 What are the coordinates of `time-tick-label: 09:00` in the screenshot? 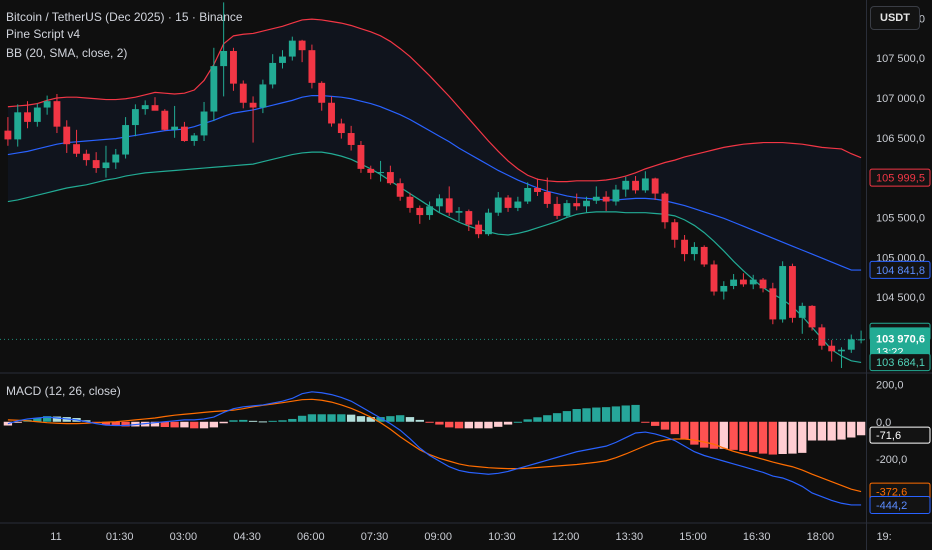 It's located at (438, 537).